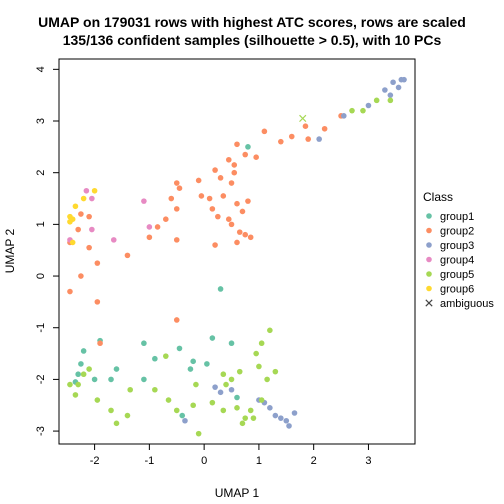  What do you see at coordinates (149, 461) in the screenshot?
I see `x-tick-label: -1` at bounding box center [149, 461].